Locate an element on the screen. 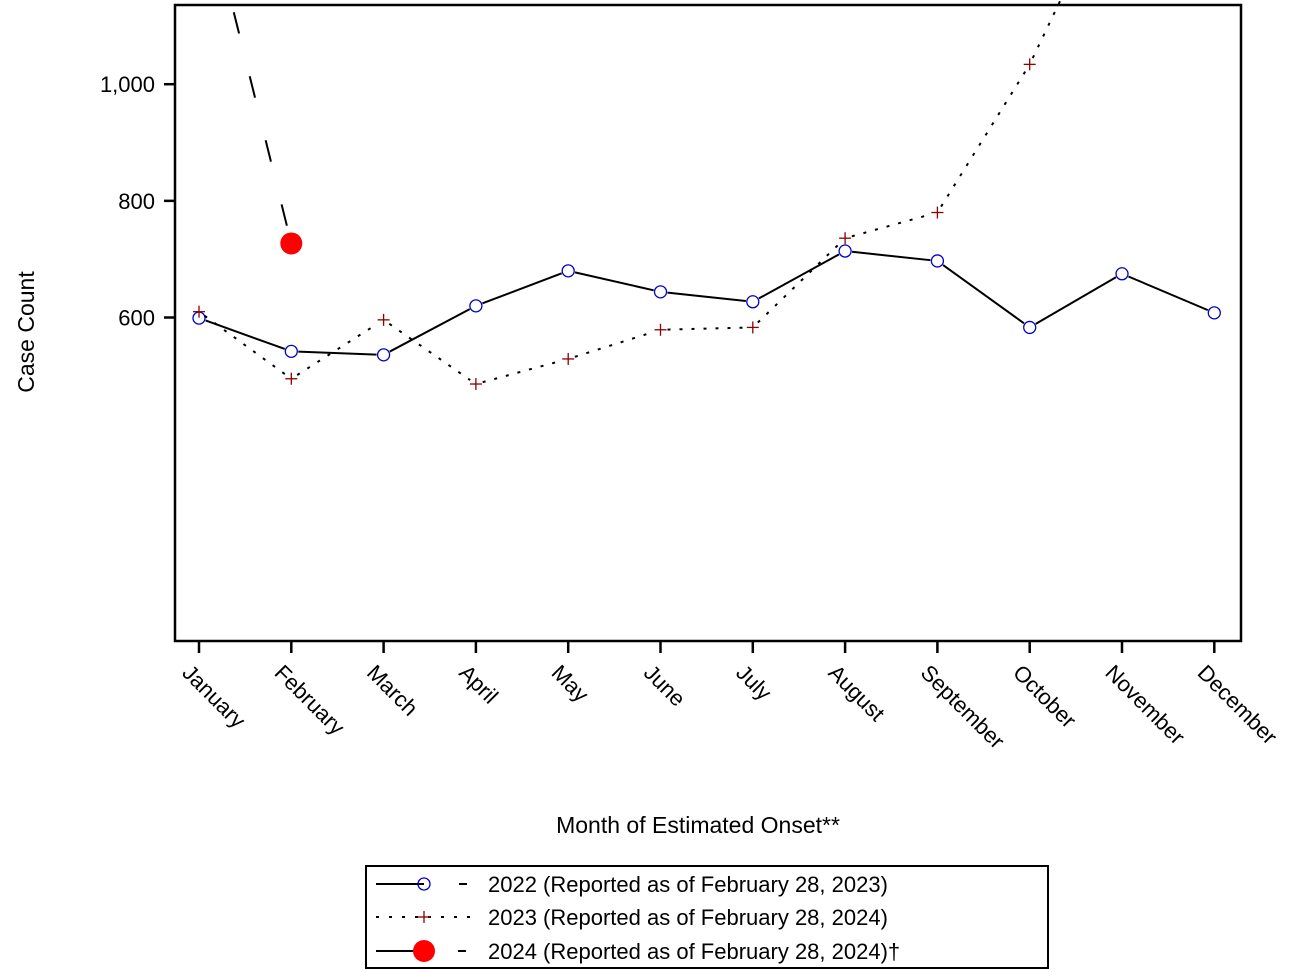  legend-item-2: 2023 (Reported as of February 28, 2024) is located at coordinates (632, 917).